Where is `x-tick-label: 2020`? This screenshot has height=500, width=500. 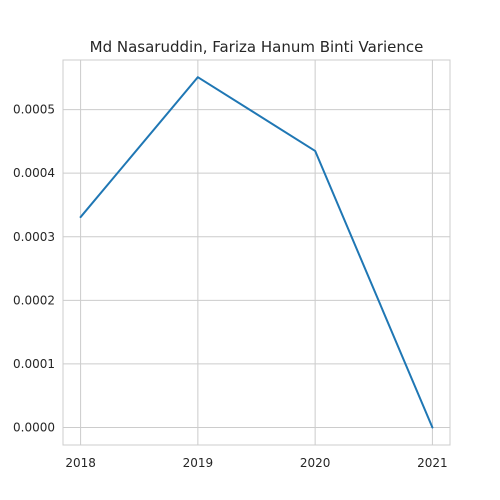
x-tick-label: 2020 is located at coordinates (315, 463).